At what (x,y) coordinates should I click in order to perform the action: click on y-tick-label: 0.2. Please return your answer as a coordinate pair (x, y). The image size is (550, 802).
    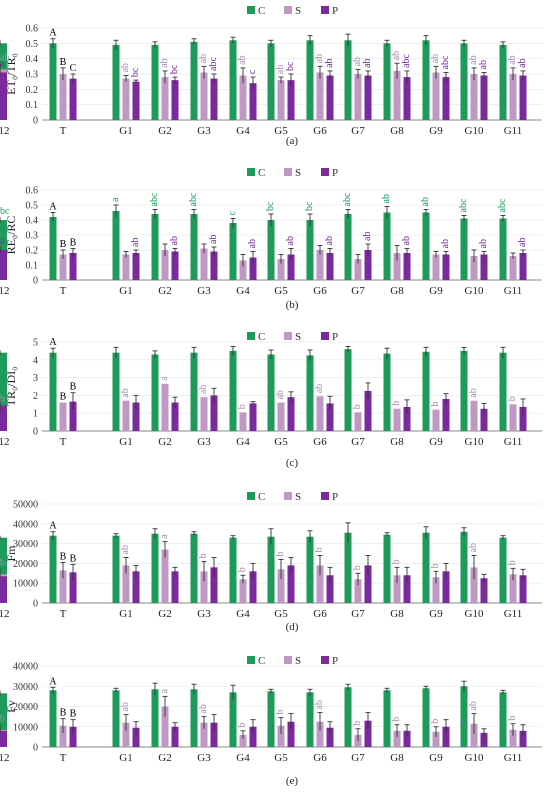
    Looking at the image, I should click on (32, 90).